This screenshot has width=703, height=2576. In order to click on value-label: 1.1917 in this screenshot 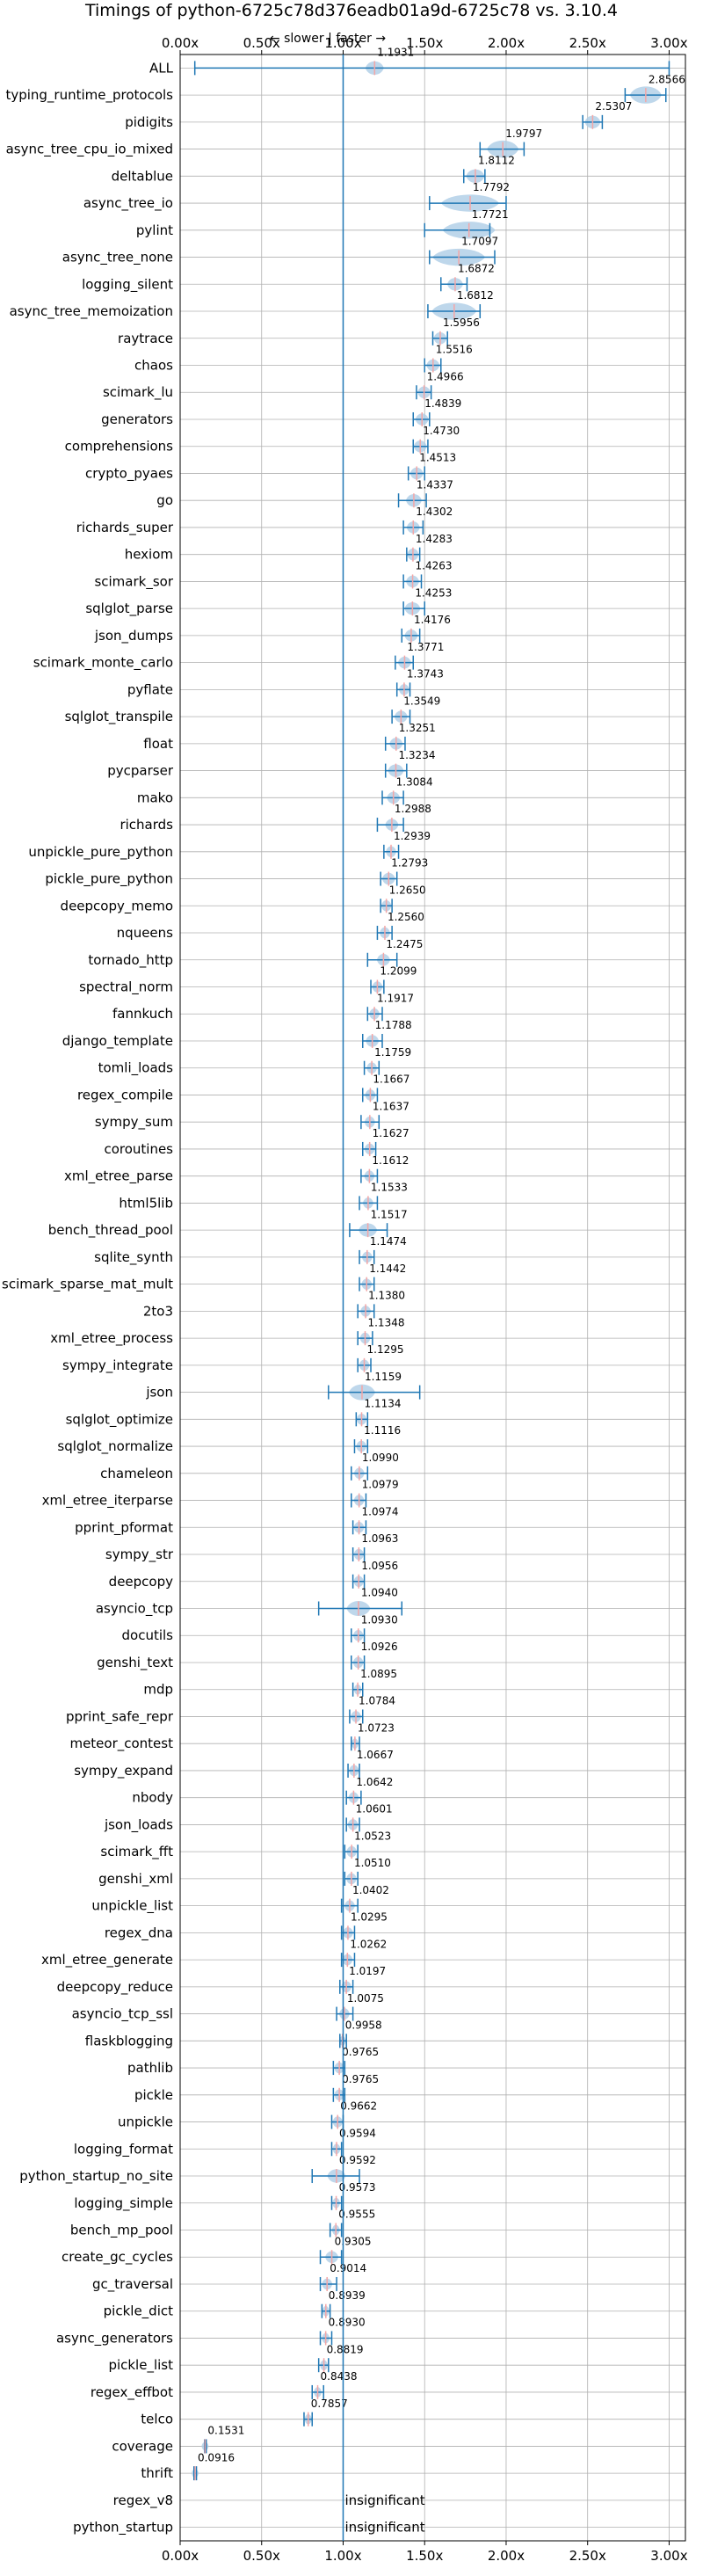, I will do `click(396, 998)`.